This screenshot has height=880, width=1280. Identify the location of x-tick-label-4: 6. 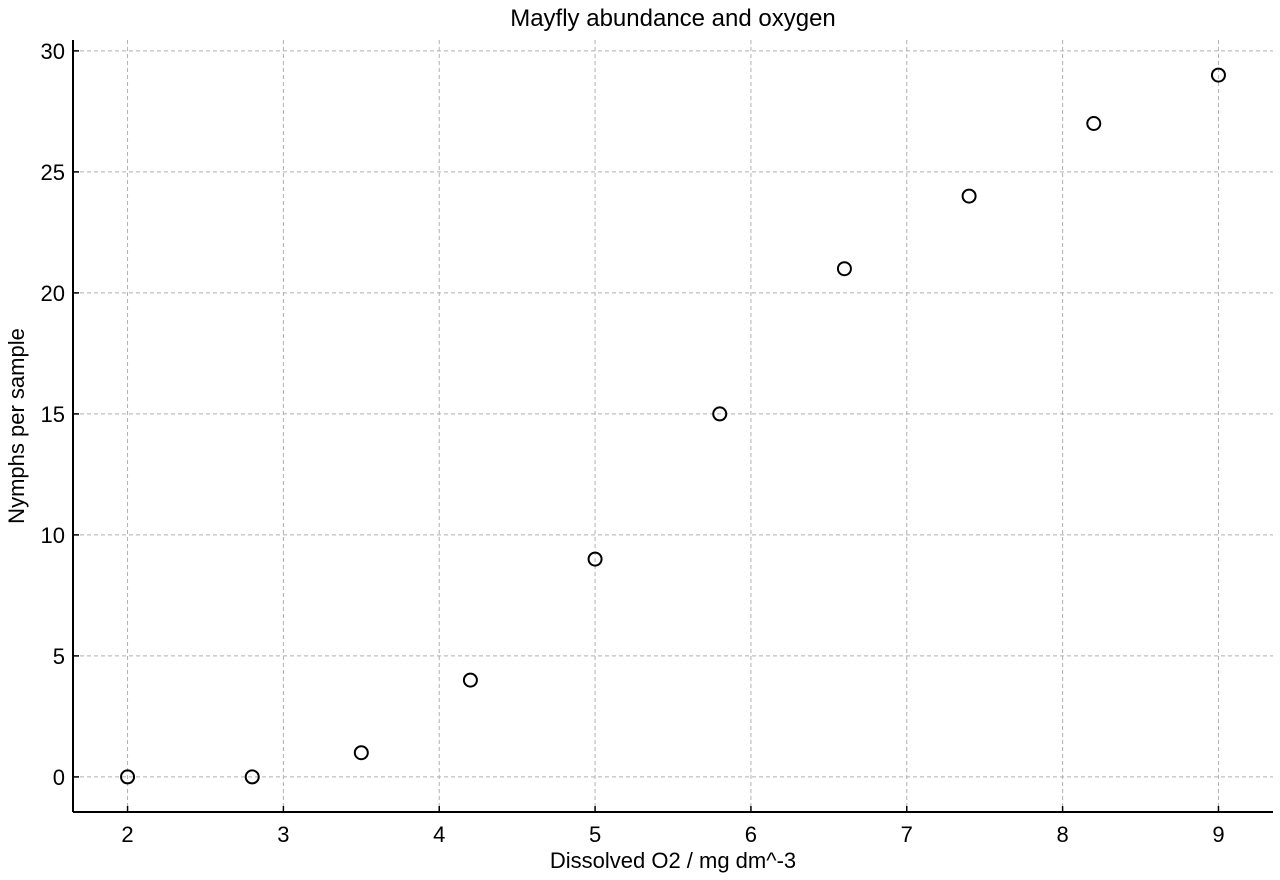
(751, 834).